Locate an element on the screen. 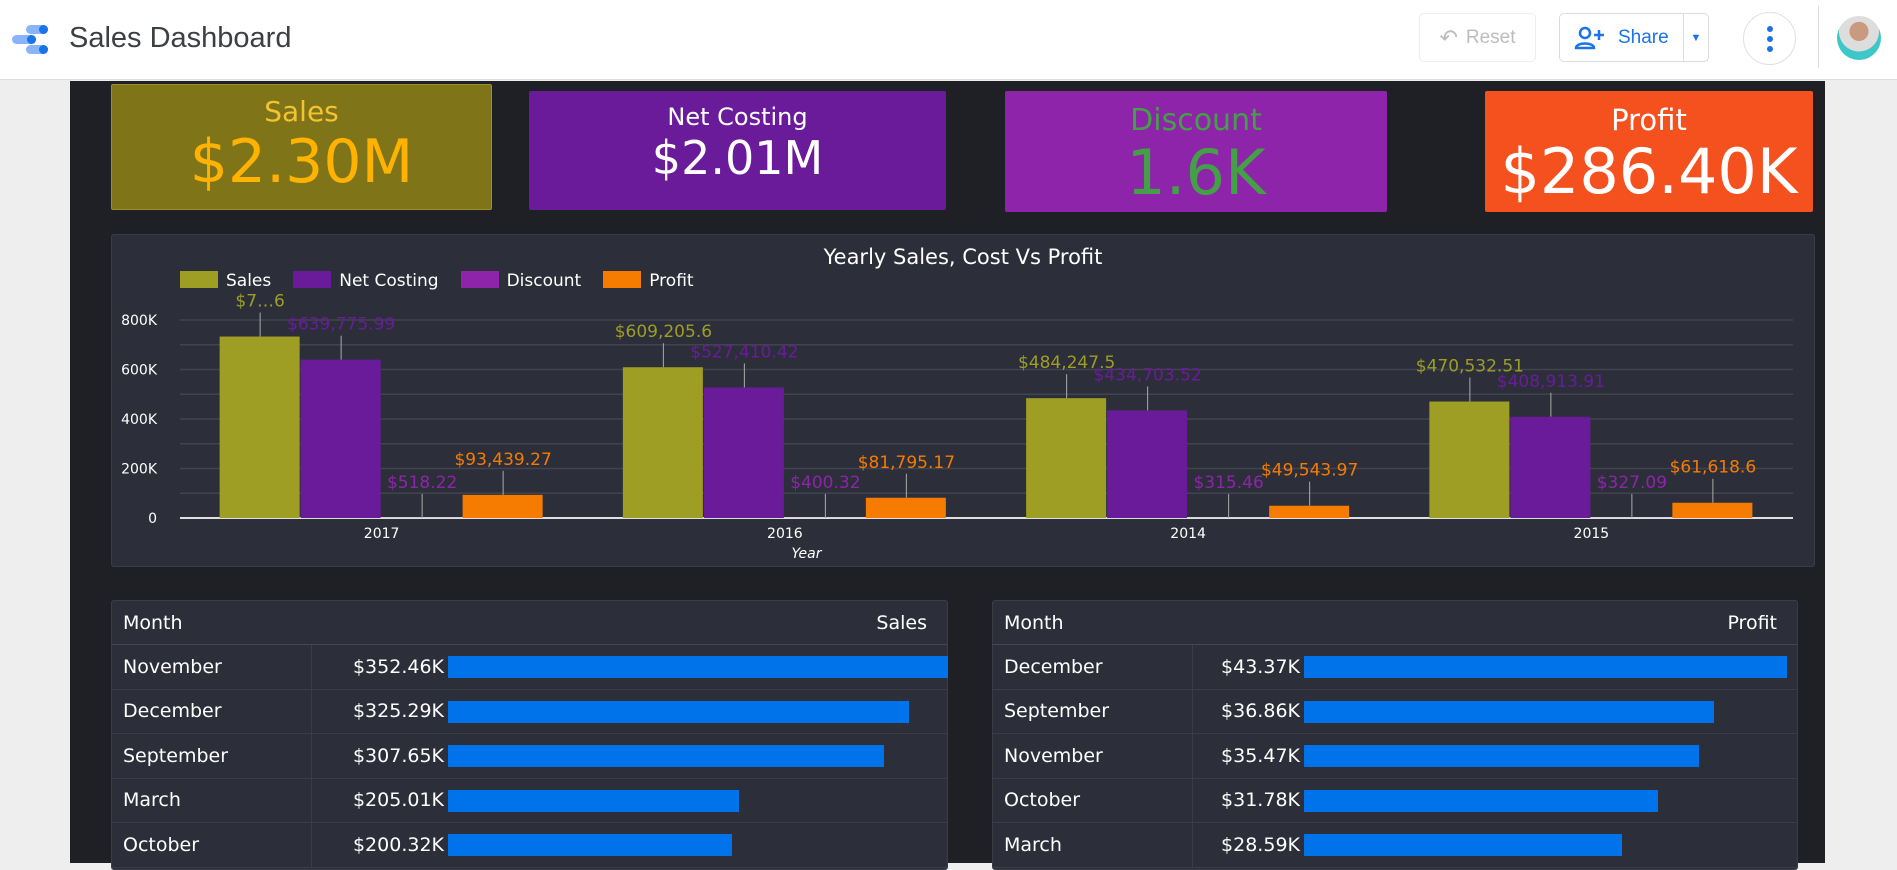  value-cell: $307.65K is located at coordinates (398, 756).